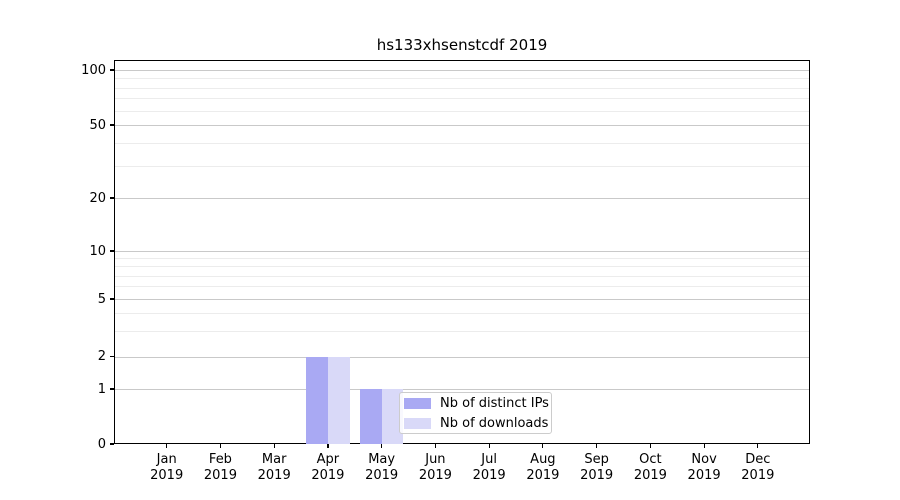 This screenshot has width=900, height=500. What do you see at coordinates (167, 467) in the screenshot?
I see `x-tick-label-jan: Jan 2019` at bounding box center [167, 467].